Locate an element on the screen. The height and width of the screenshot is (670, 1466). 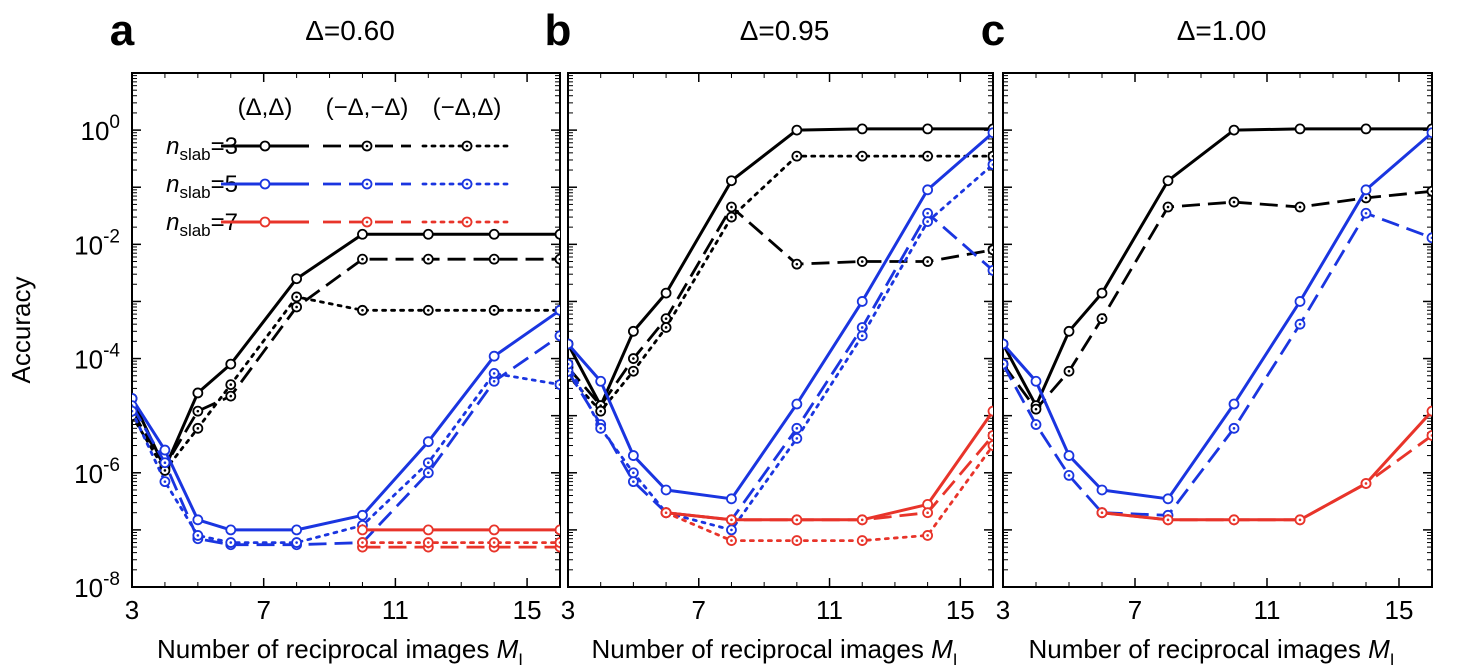
y-tick-exponent: 0 is located at coordinates (114, 122).